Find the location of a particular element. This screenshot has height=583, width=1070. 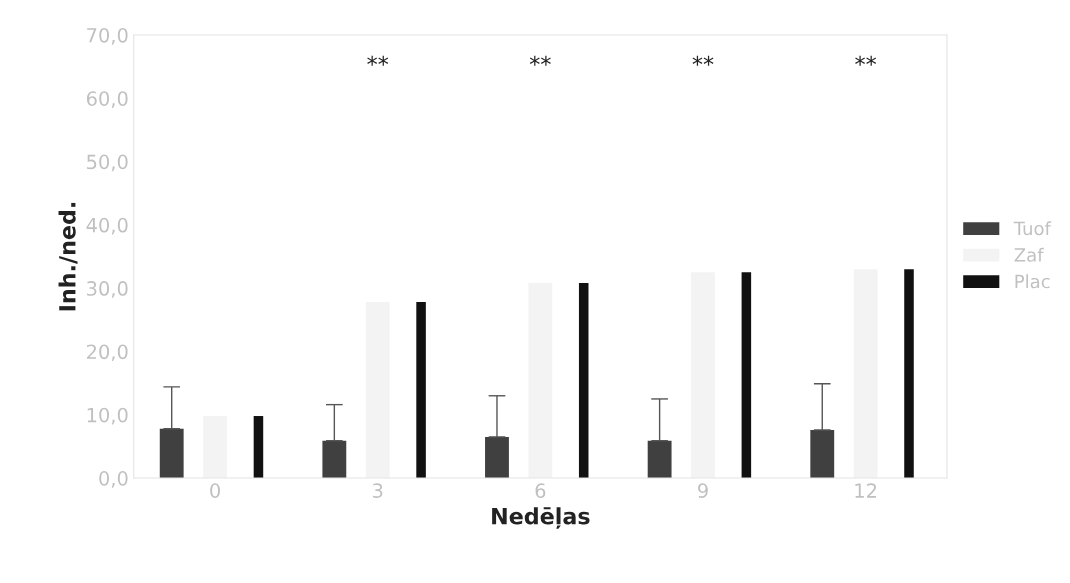

x-axis-title: Nedēļas is located at coordinates (541, 518).